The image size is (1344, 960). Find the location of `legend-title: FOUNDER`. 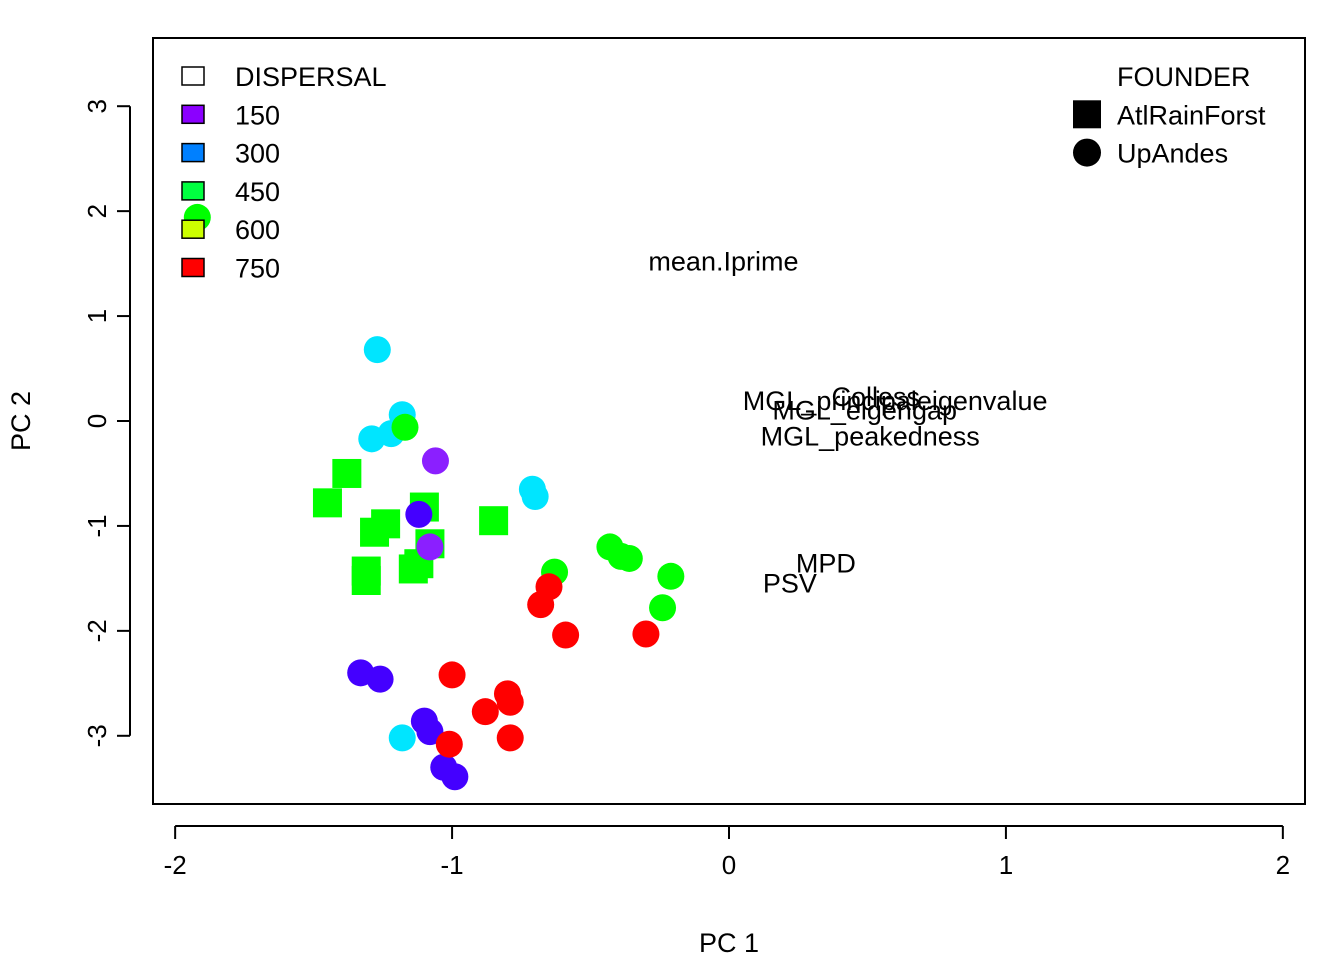

legend-title: FOUNDER is located at coordinates (1184, 77).